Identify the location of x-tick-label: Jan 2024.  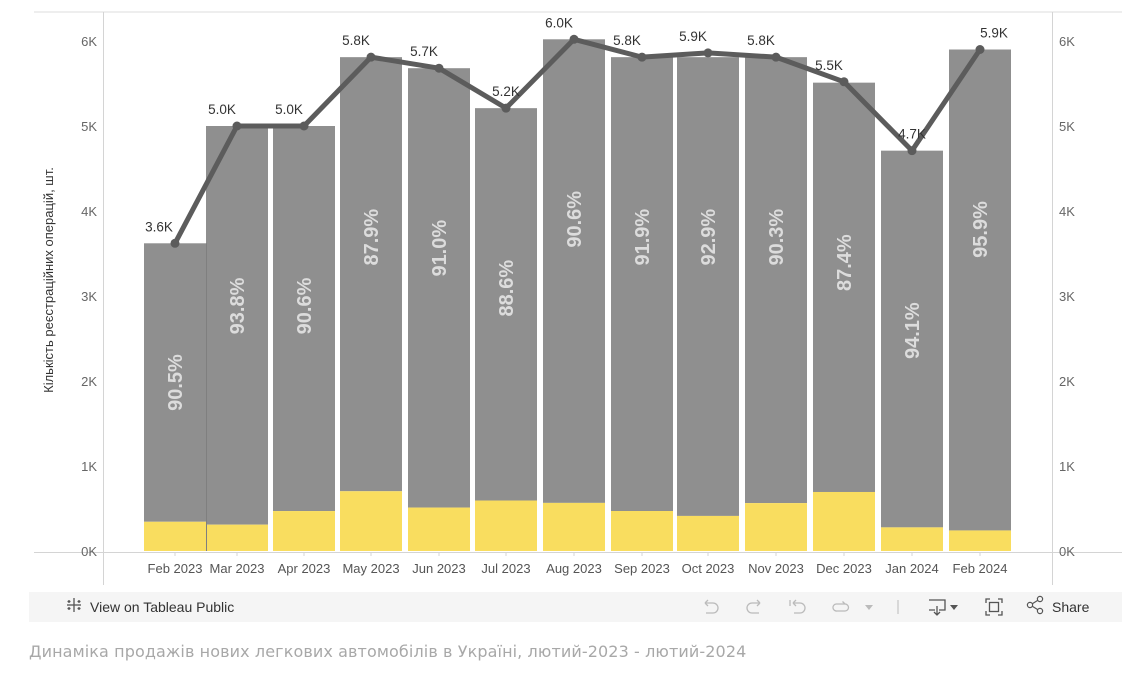
(912, 568).